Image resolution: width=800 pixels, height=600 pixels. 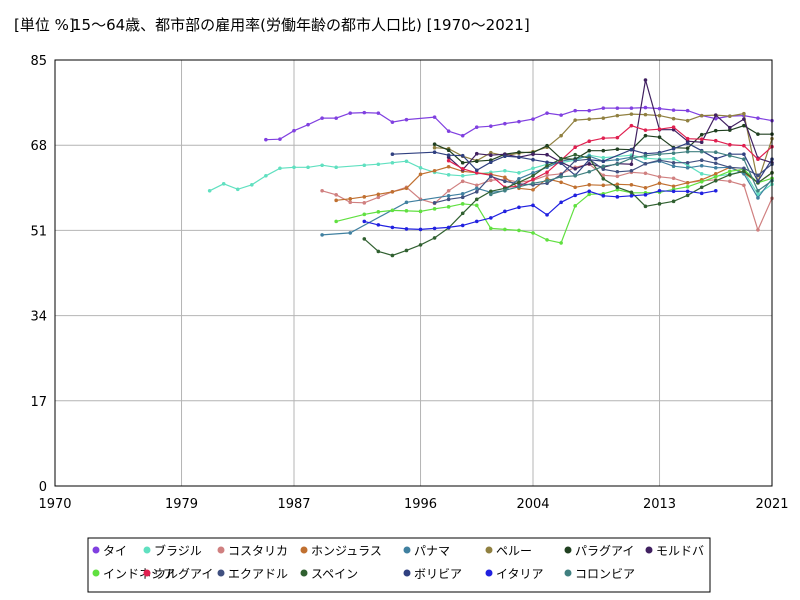 I want to click on legend-label: ボリビア, so click(x=438, y=574).